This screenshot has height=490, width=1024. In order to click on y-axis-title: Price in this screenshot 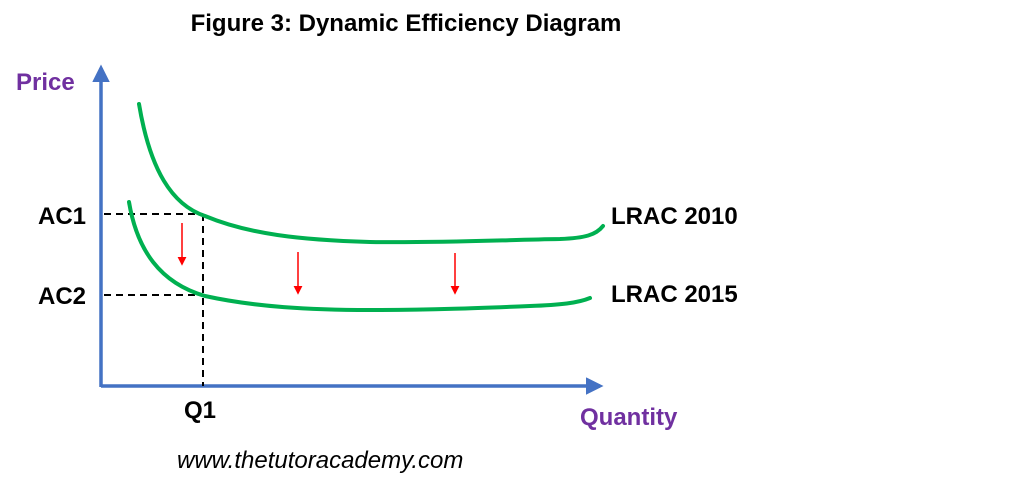, I will do `click(45, 82)`.